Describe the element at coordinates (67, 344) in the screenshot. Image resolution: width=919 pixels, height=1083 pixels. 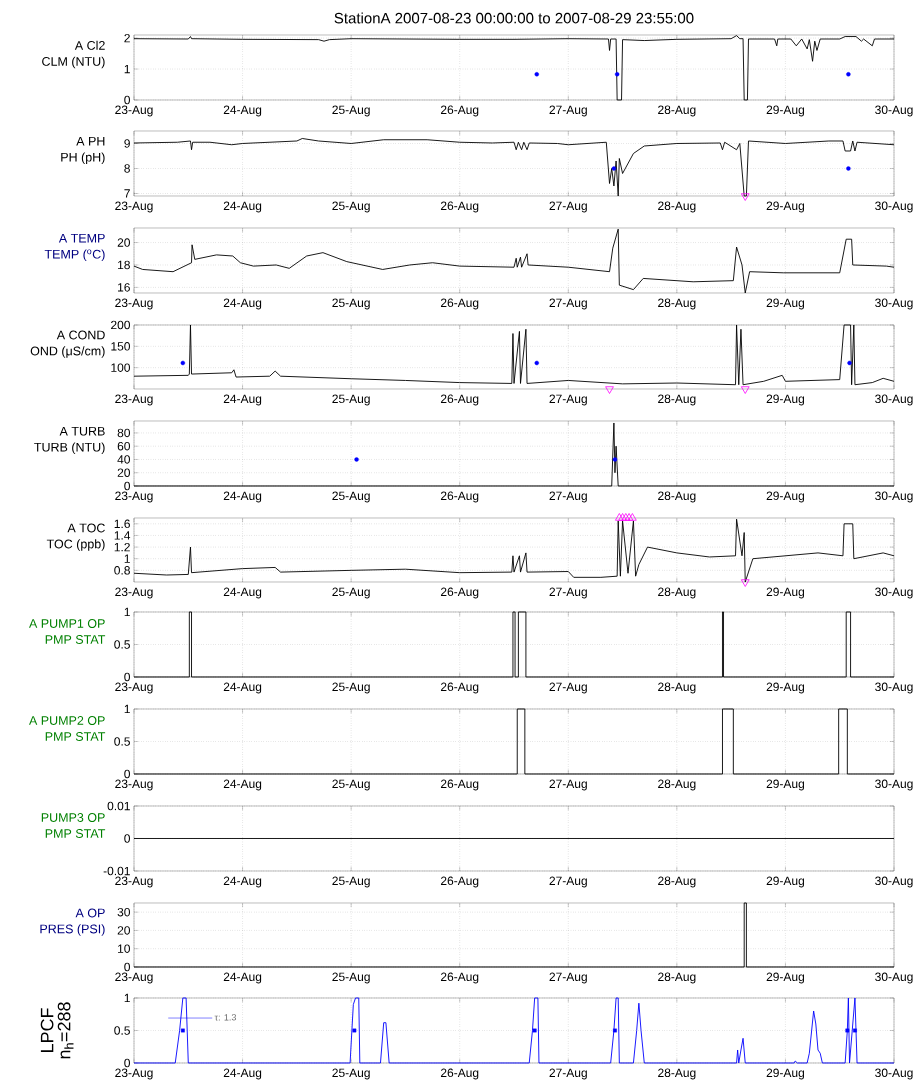
I see `y-axis-title: A COND OND (μS/cm)` at that location.